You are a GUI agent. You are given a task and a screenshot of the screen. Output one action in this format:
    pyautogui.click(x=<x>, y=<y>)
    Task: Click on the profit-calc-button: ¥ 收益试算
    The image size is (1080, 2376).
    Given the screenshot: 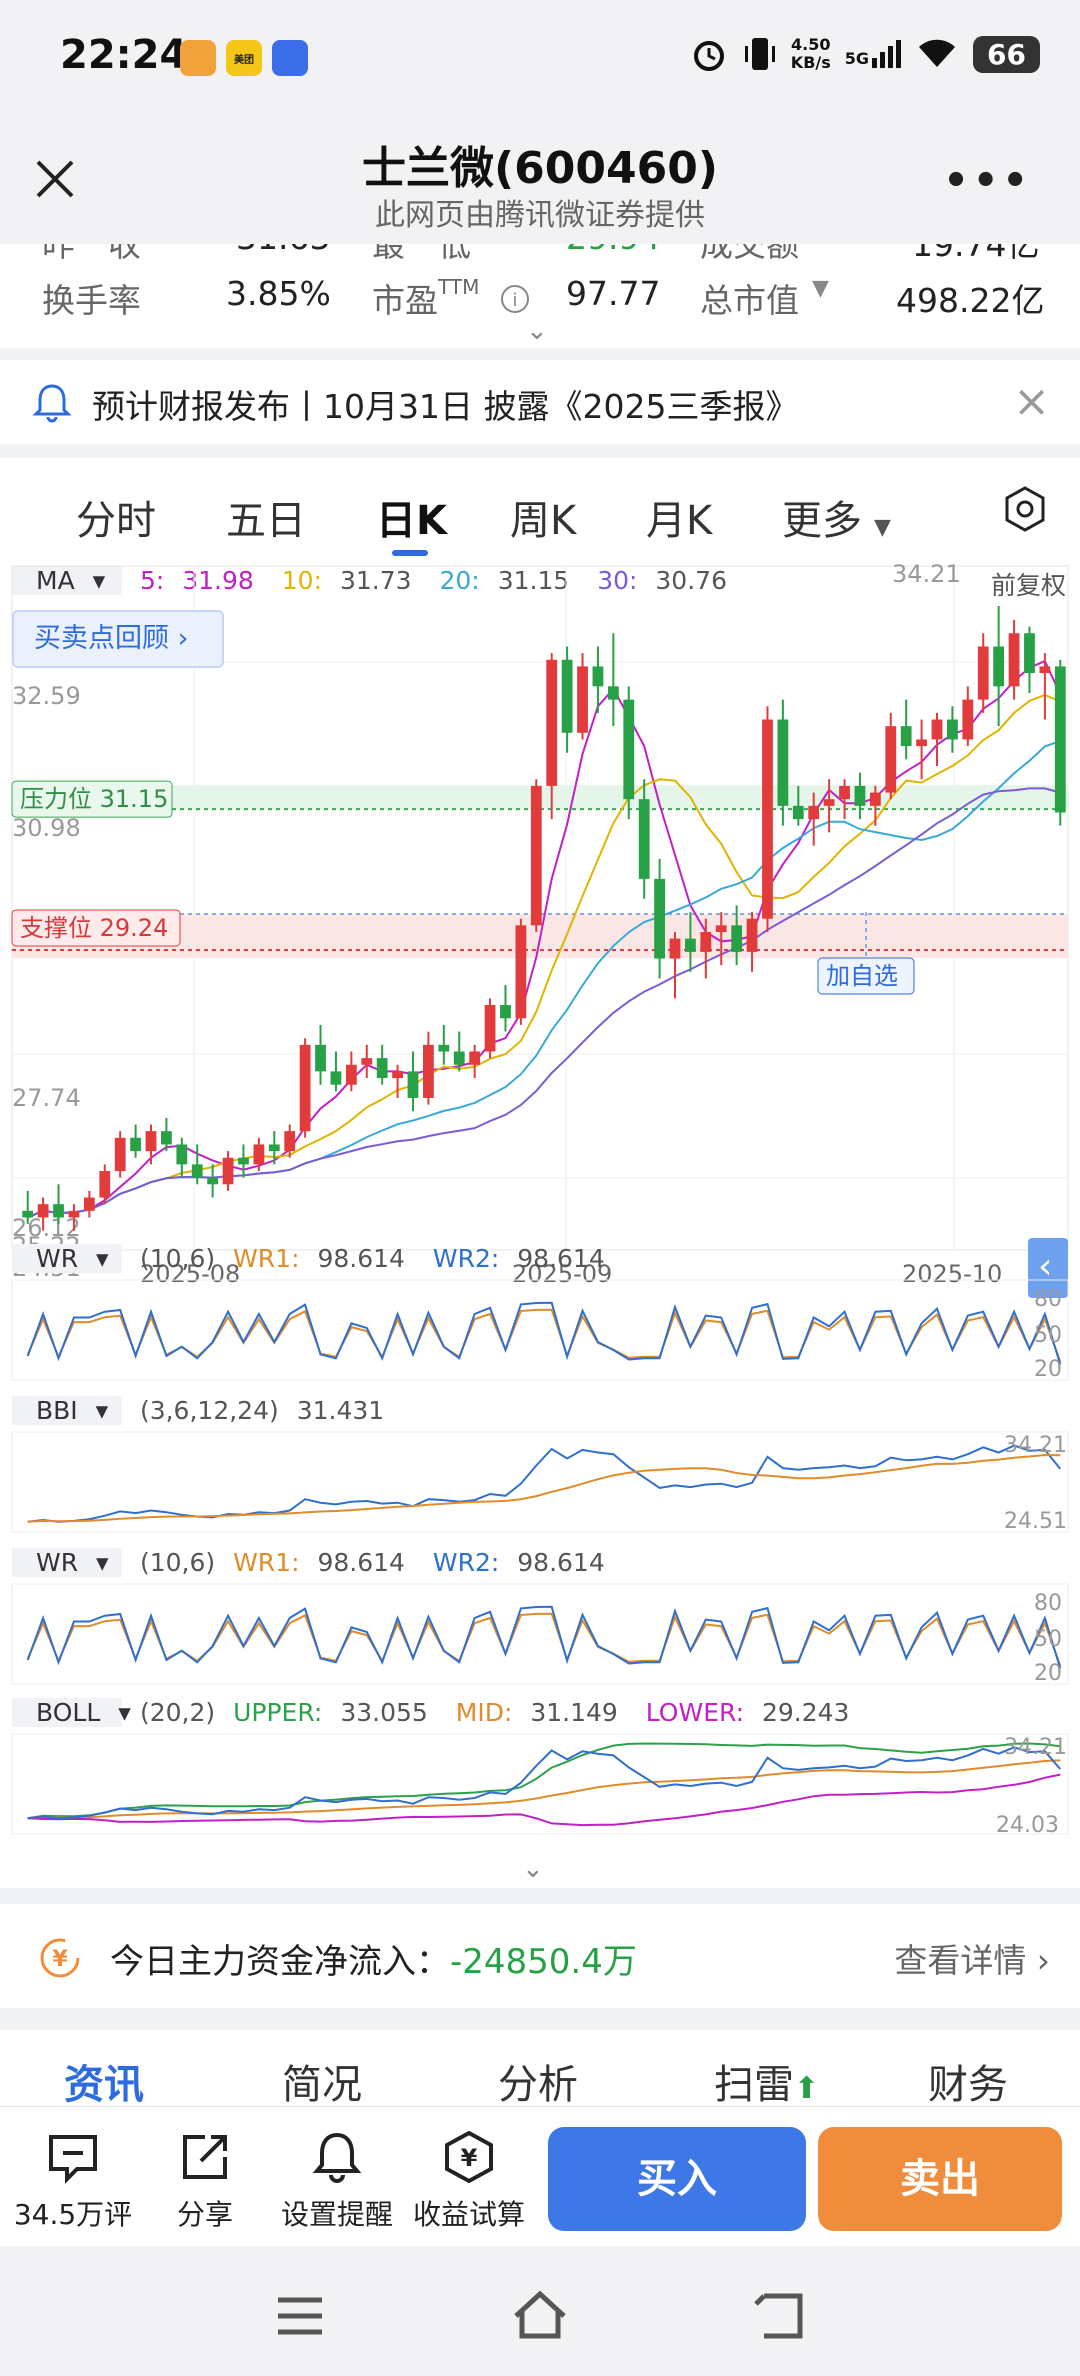 What is the action you would take?
    pyautogui.click(x=469, y=2181)
    